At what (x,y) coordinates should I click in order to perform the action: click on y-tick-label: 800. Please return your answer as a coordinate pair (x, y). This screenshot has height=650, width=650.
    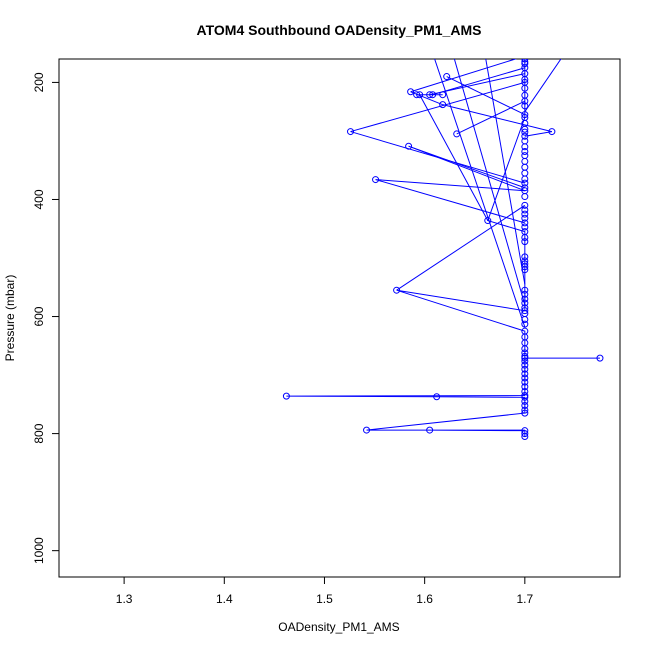
    Looking at the image, I should click on (39, 433).